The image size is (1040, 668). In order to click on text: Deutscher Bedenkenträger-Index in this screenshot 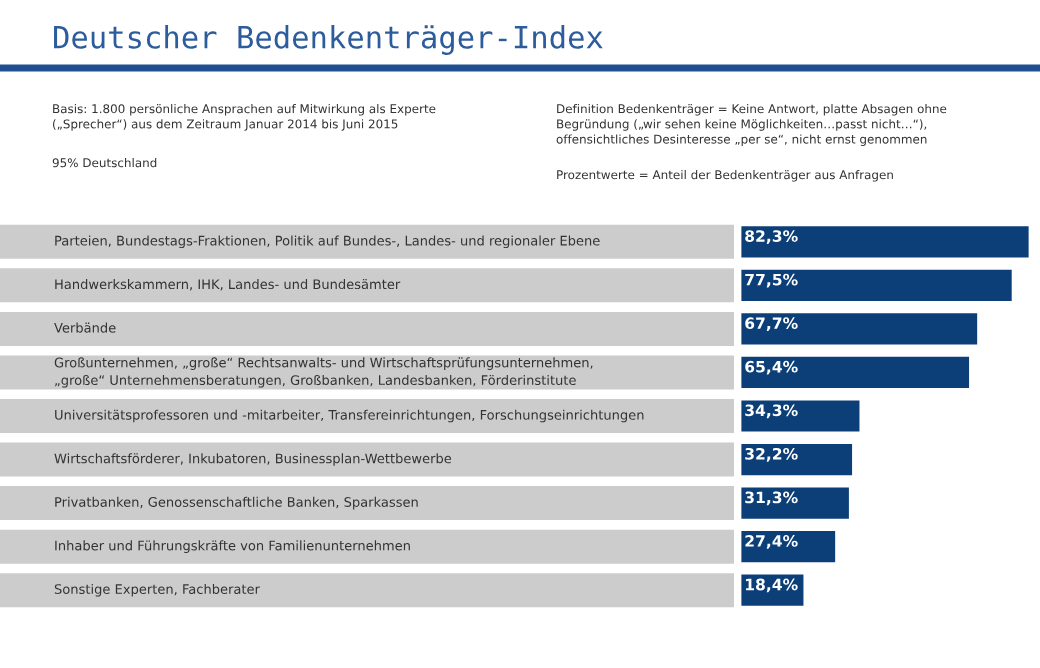, I will do `click(328, 40)`.